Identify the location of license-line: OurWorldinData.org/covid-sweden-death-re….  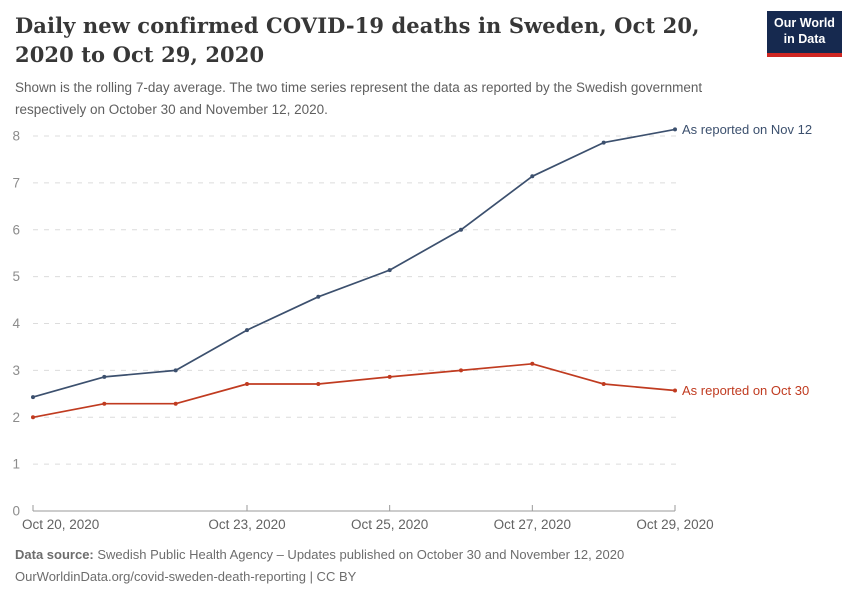
(186, 577).